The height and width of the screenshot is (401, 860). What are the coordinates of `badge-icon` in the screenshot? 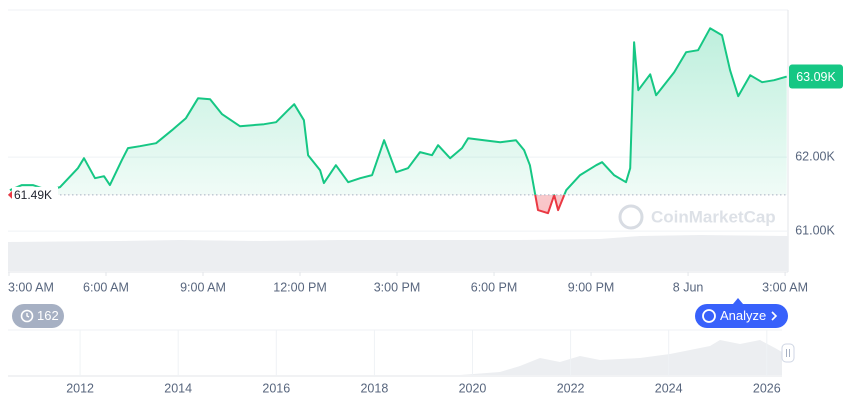 It's located at (27, 316).